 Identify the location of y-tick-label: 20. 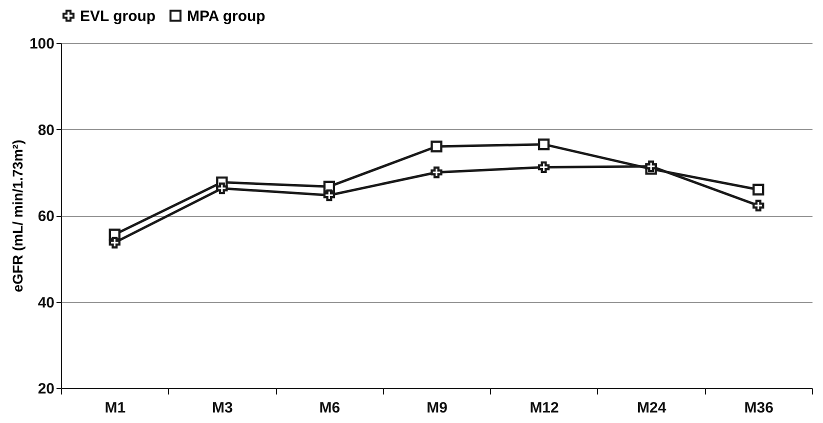
(46, 389).